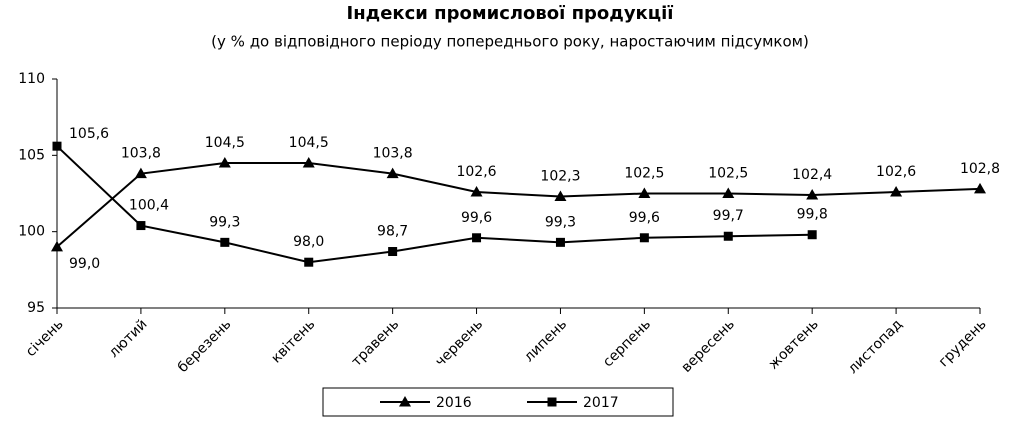 This screenshot has width=1019, height=421. What do you see at coordinates (728, 216) in the screenshot?
I see `data-label: 99,7` at bounding box center [728, 216].